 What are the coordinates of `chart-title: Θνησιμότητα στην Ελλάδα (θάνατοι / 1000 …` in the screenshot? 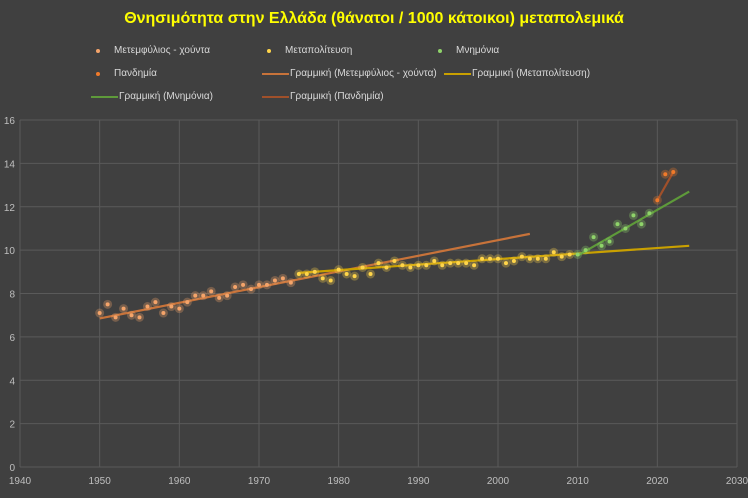 It's located at (374, 18).